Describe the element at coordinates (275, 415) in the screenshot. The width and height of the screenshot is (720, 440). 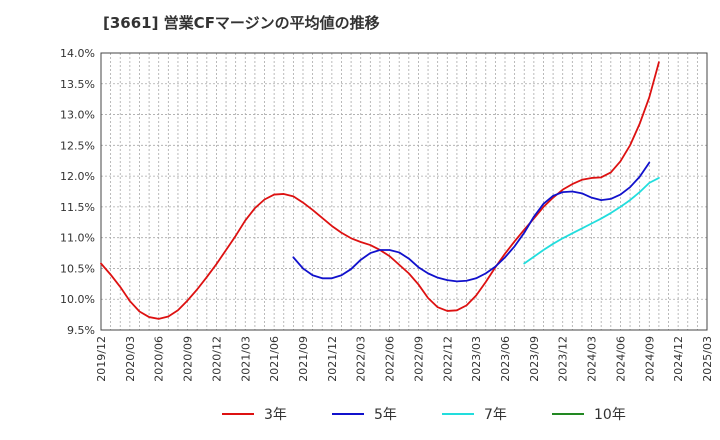
I see `legend-label-0: 3年` at that location.